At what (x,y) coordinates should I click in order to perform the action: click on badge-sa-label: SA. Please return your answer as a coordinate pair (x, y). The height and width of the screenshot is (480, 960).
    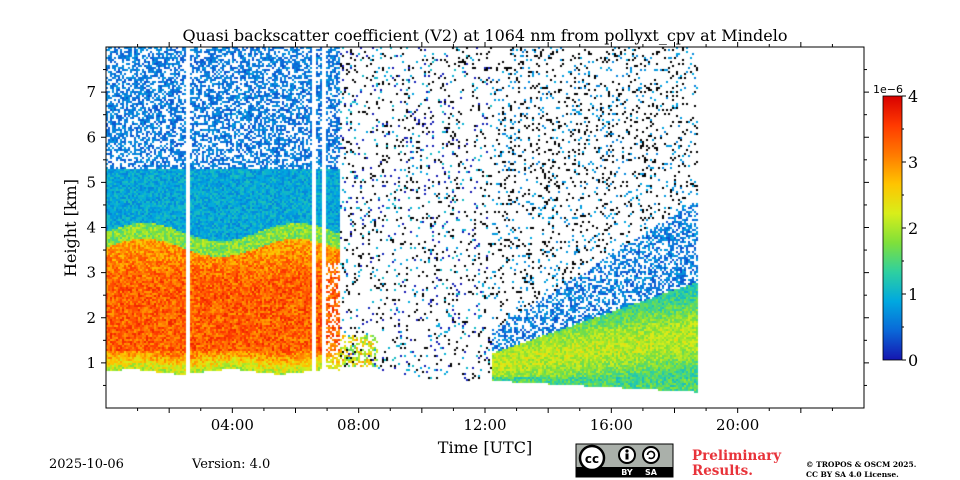
    Looking at the image, I should click on (651, 472).